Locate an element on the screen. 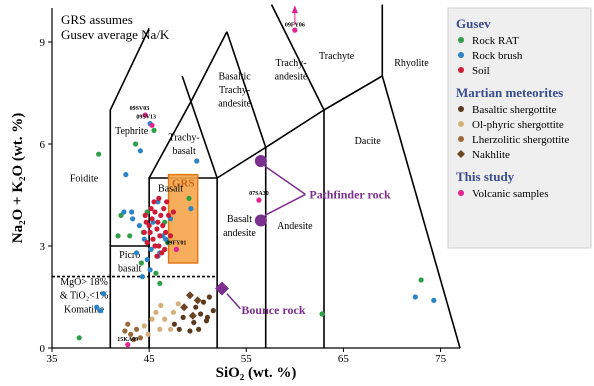 This screenshot has height=386, width=594. legend-section-title: Martian meteorites is located at coordinates (509, 92).